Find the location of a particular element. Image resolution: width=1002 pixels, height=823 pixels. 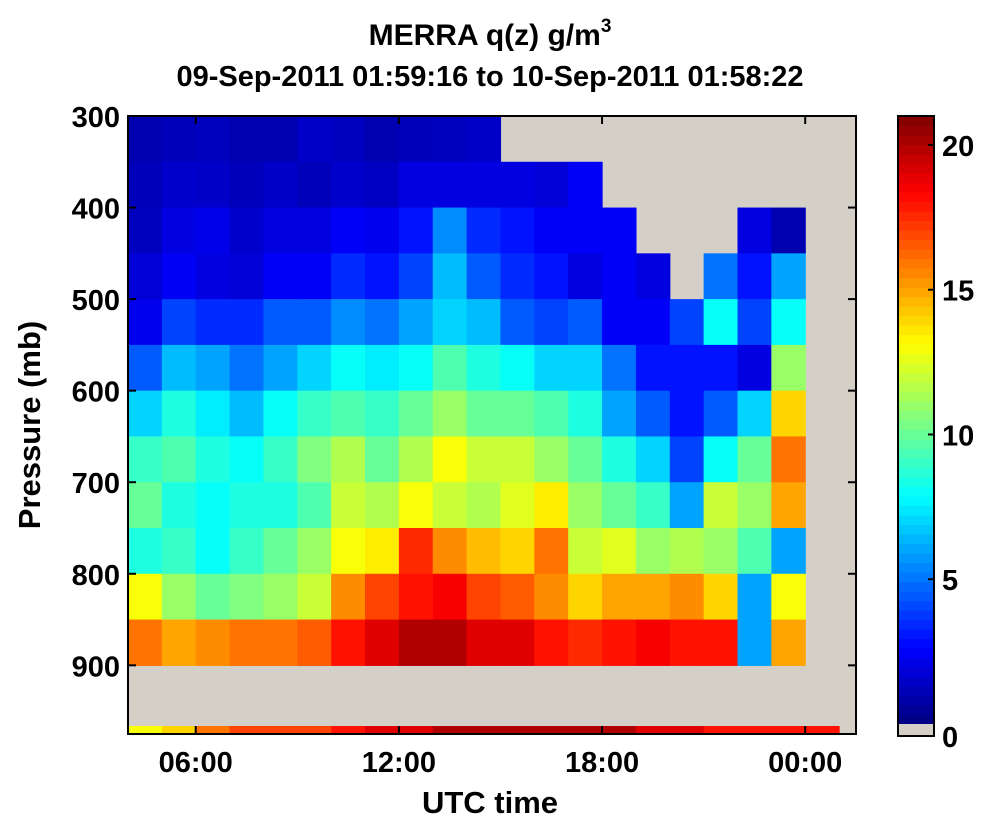

colorbar-tick-label: 10 is located at coordinates (958, 436).